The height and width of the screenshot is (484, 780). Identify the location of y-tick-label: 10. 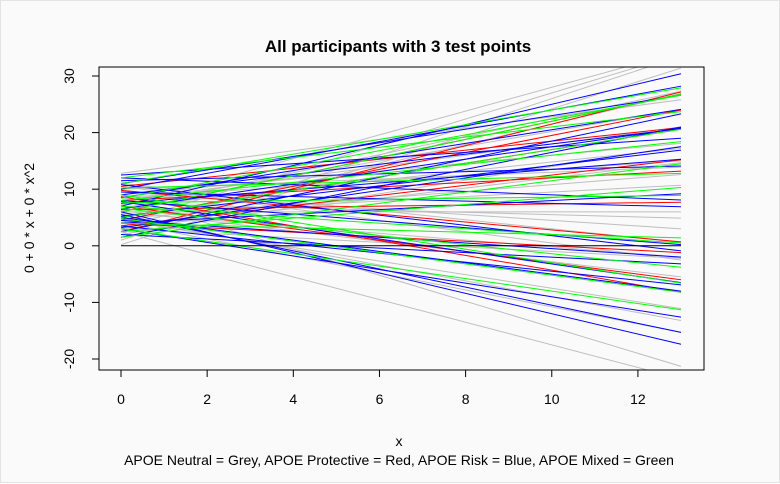
(69, 189).